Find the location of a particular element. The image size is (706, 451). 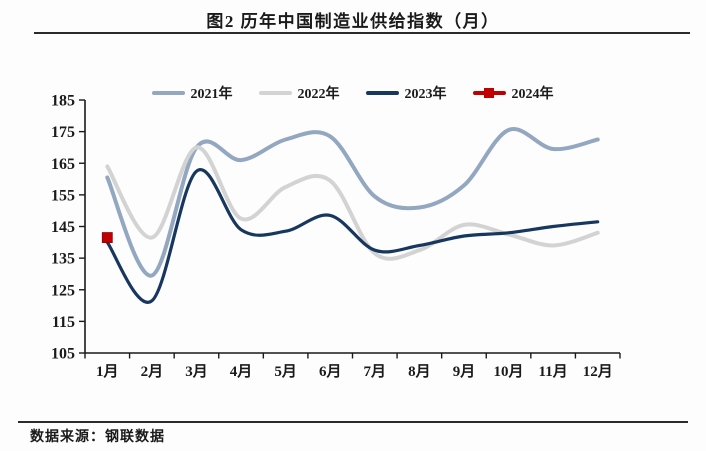

y-tick-label: 165 is located at coordinates (63, 164).